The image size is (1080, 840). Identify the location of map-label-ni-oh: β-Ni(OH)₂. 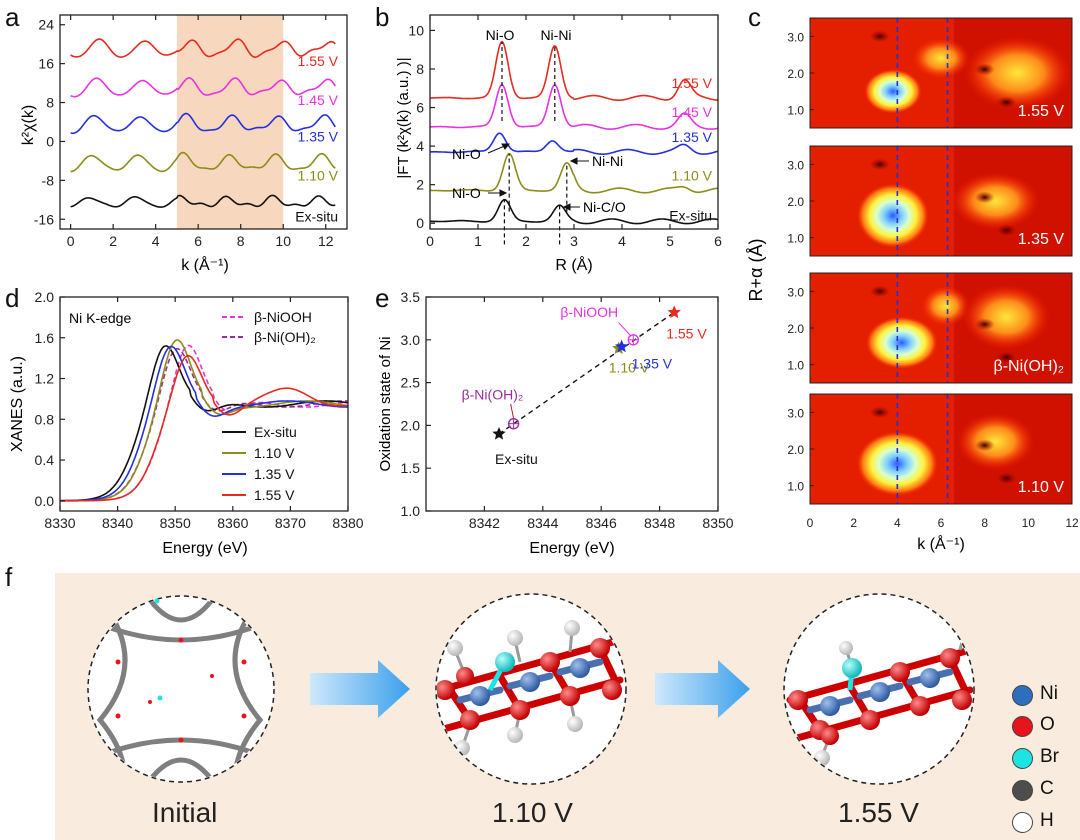
(1028, 366).